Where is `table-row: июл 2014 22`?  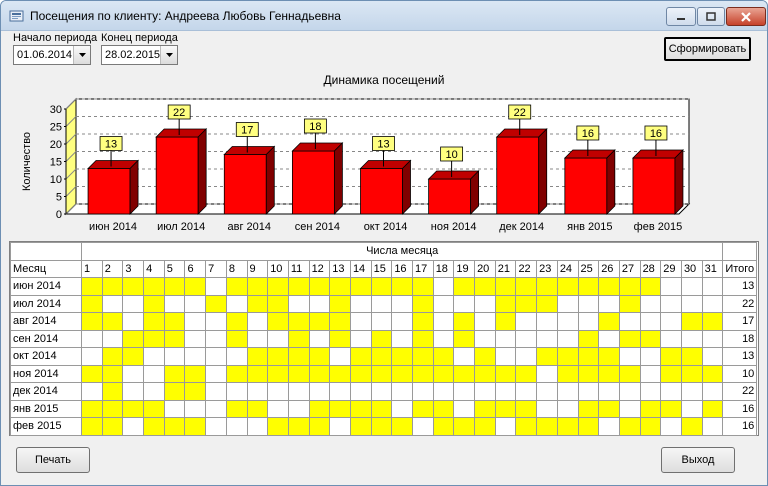
table-row: июл 2014 22 is located at coordinates (384, 303).